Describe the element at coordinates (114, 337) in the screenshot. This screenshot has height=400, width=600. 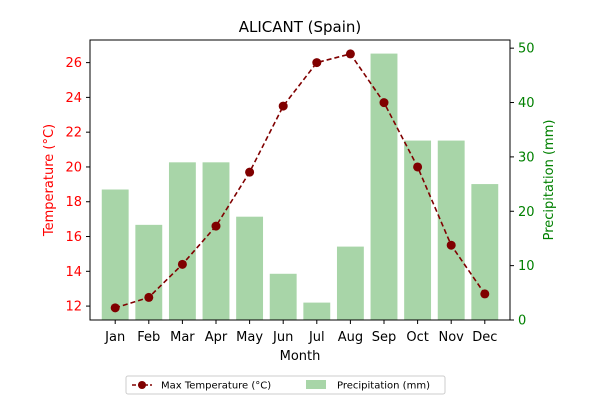
I see `x-tick-label: Jan` at that location.